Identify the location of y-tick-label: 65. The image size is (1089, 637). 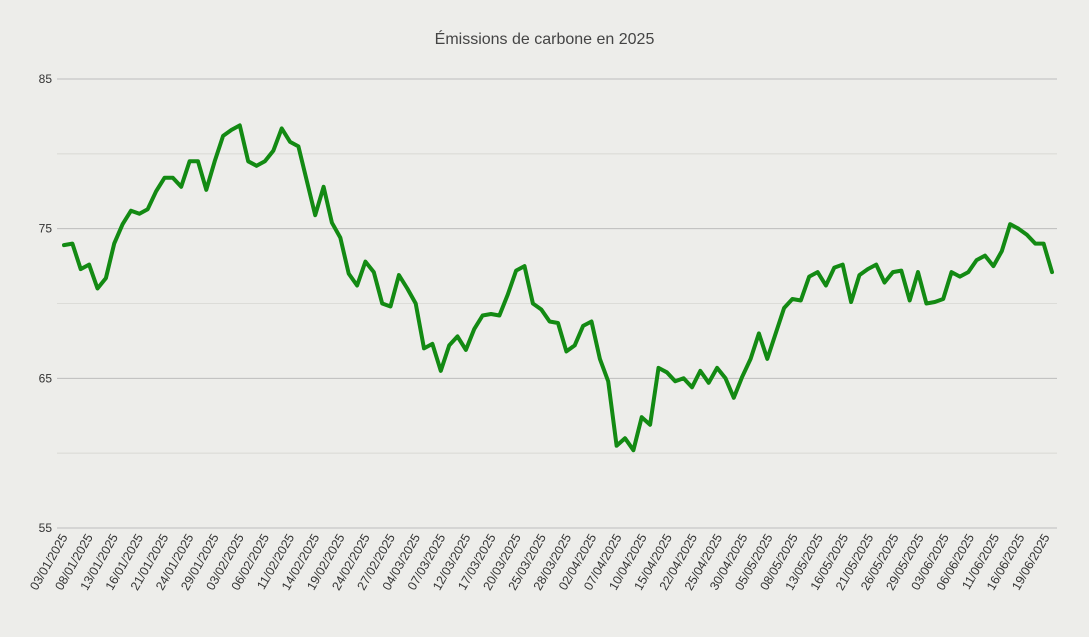
(46, 378).